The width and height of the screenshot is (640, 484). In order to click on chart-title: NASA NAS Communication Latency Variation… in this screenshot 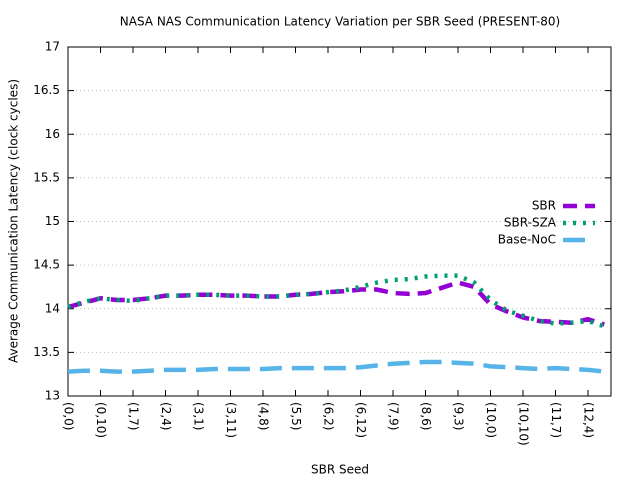, I will do `click(340, 22)`.